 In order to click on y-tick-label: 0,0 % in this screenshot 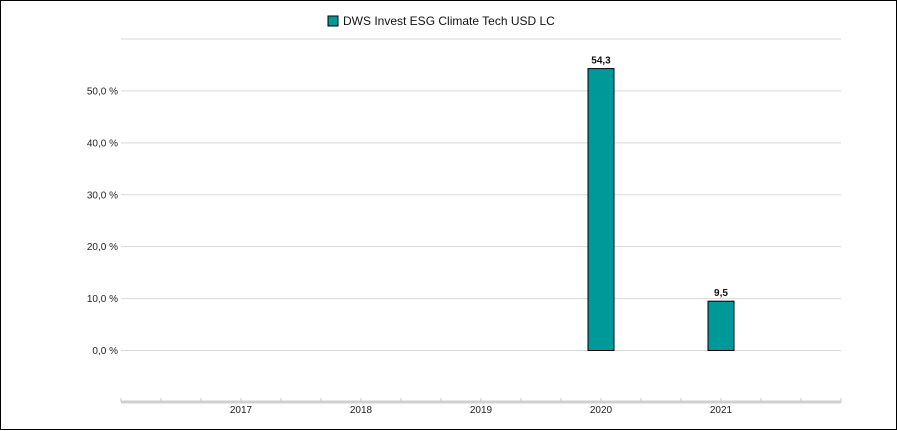, I will do `click(105, 351)`.